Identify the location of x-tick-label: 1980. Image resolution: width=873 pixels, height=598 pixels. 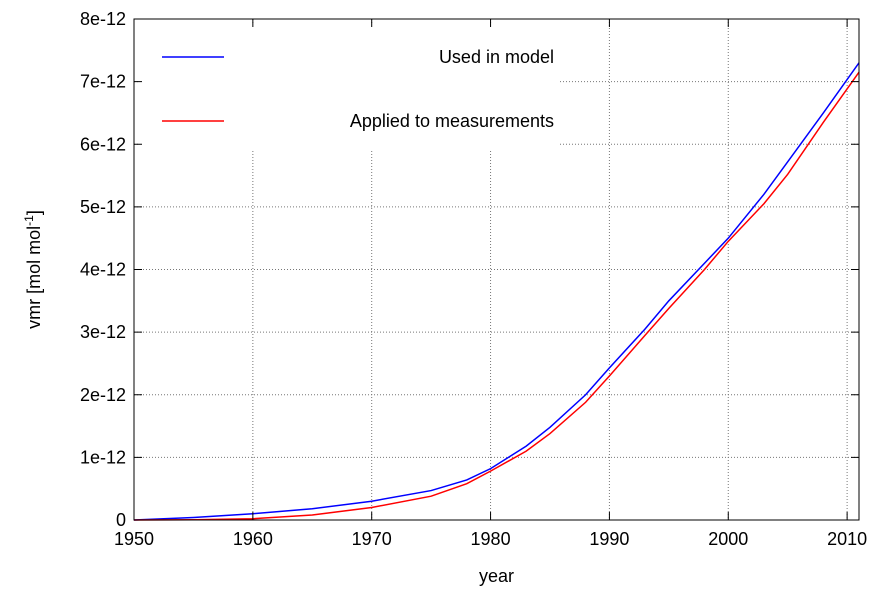
(491, 539).